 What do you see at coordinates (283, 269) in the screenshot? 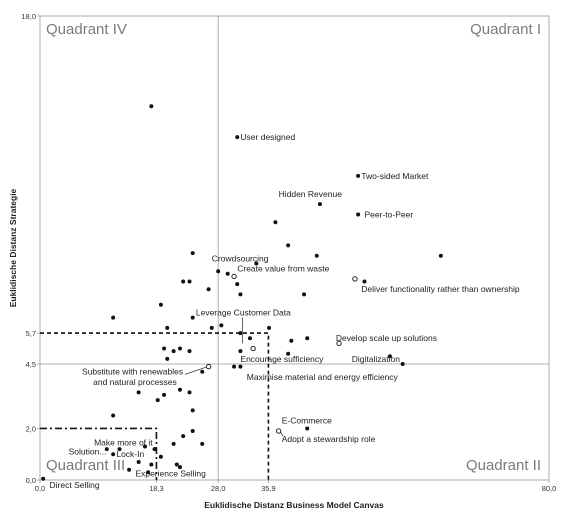
I see `point-annotation: Create value from waste` at bounding box center [283, 269].